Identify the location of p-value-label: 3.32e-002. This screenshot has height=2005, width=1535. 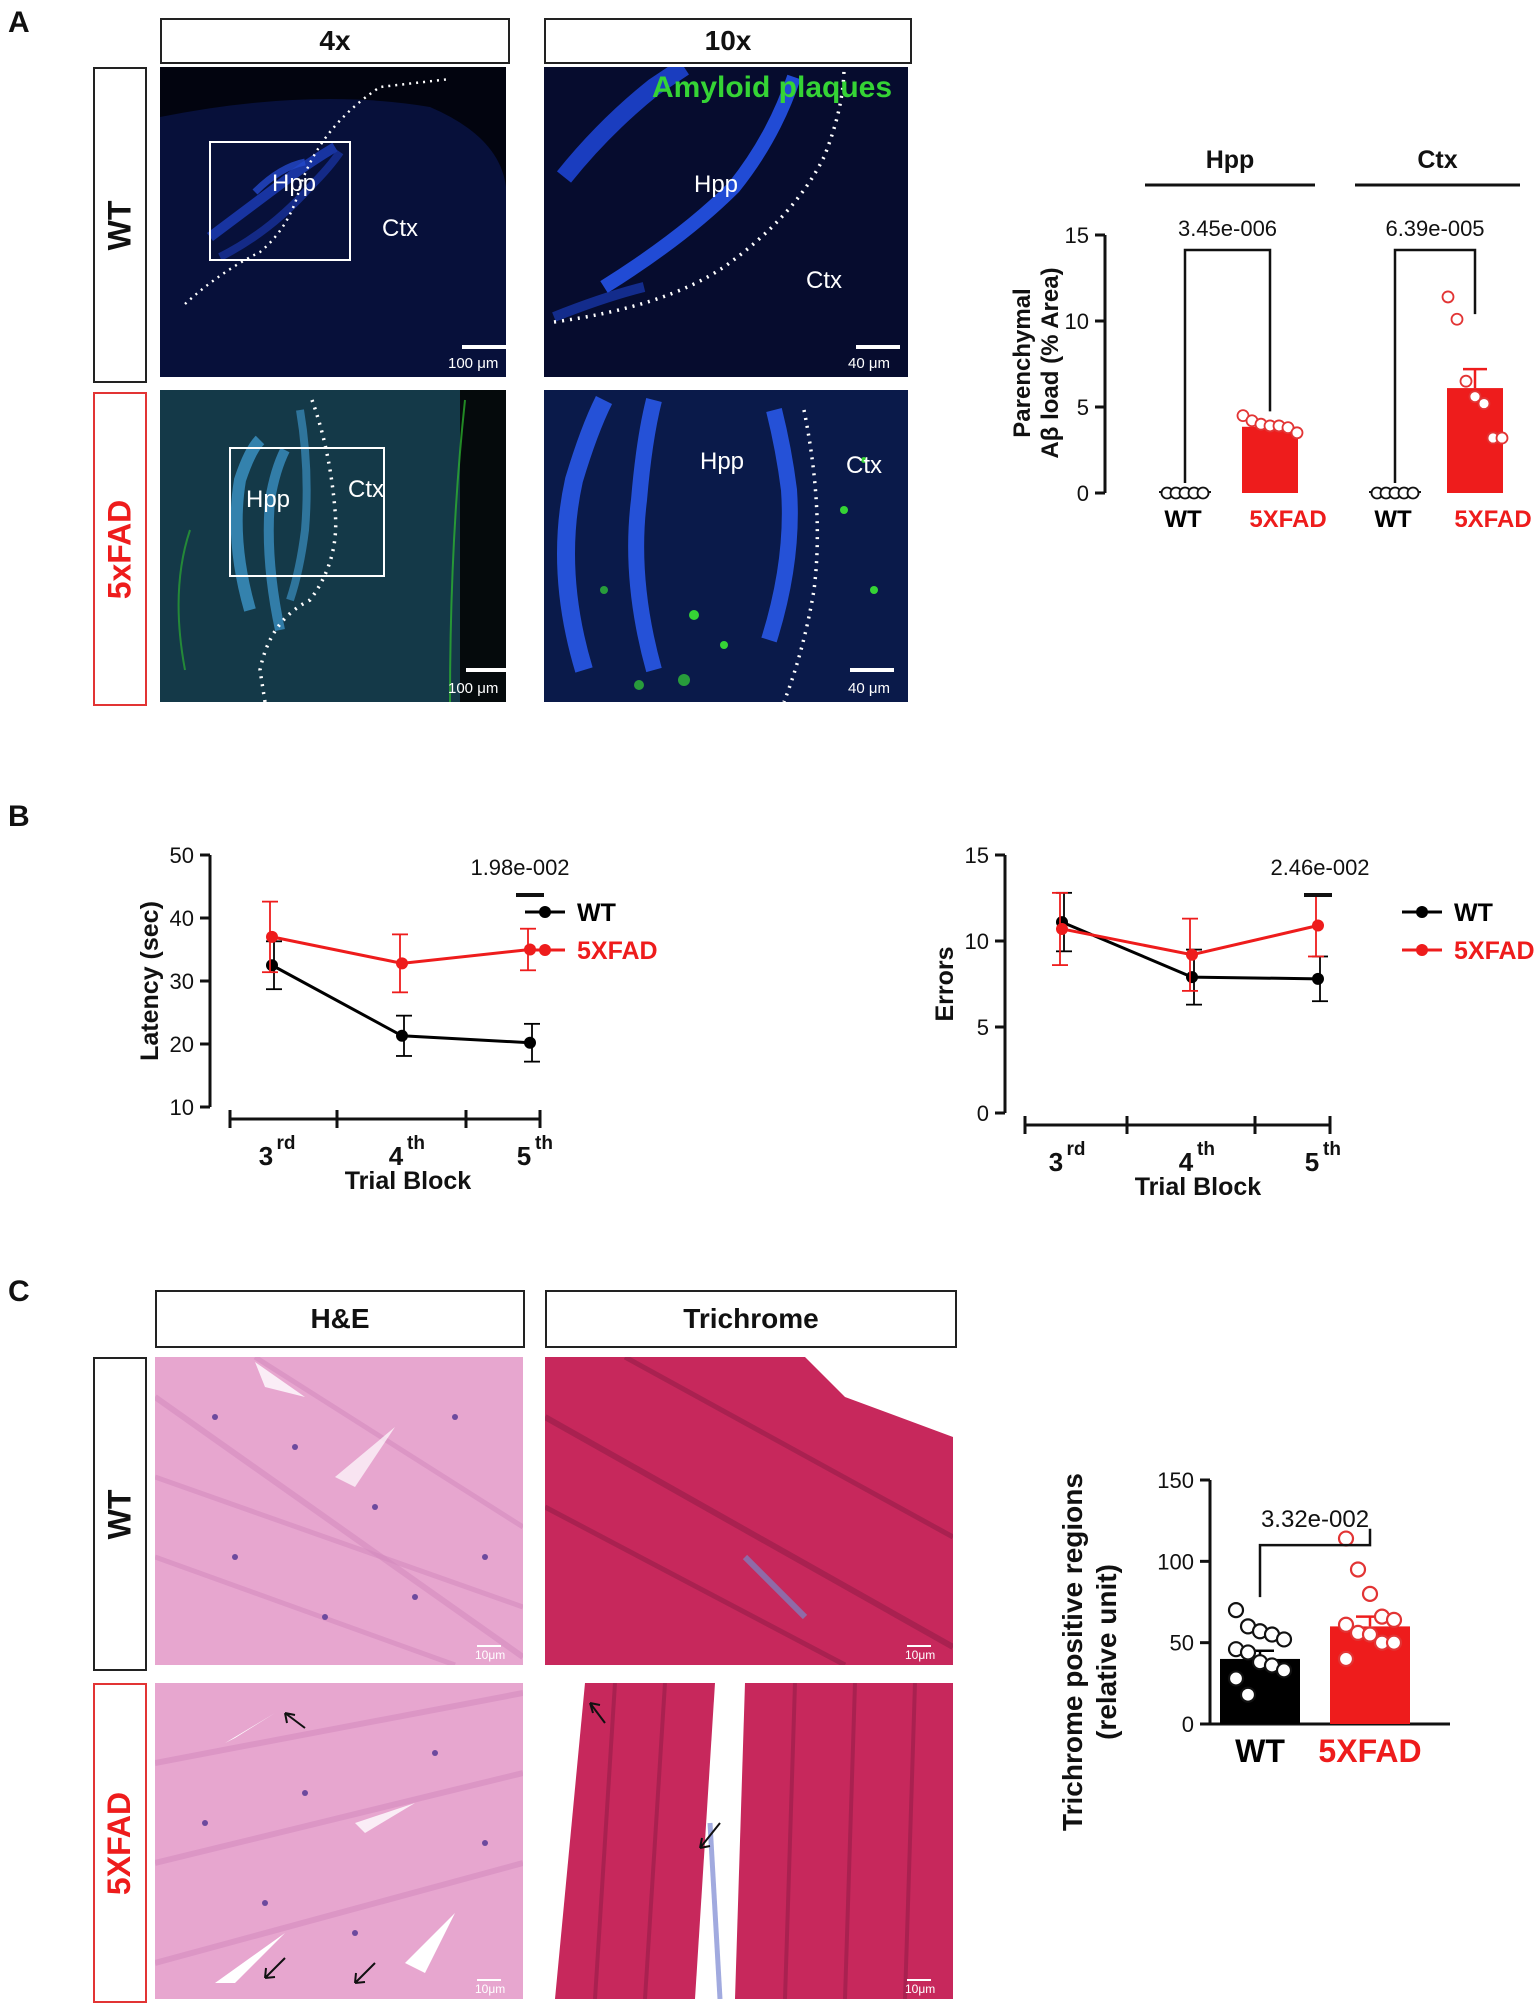
(1315, 1519).